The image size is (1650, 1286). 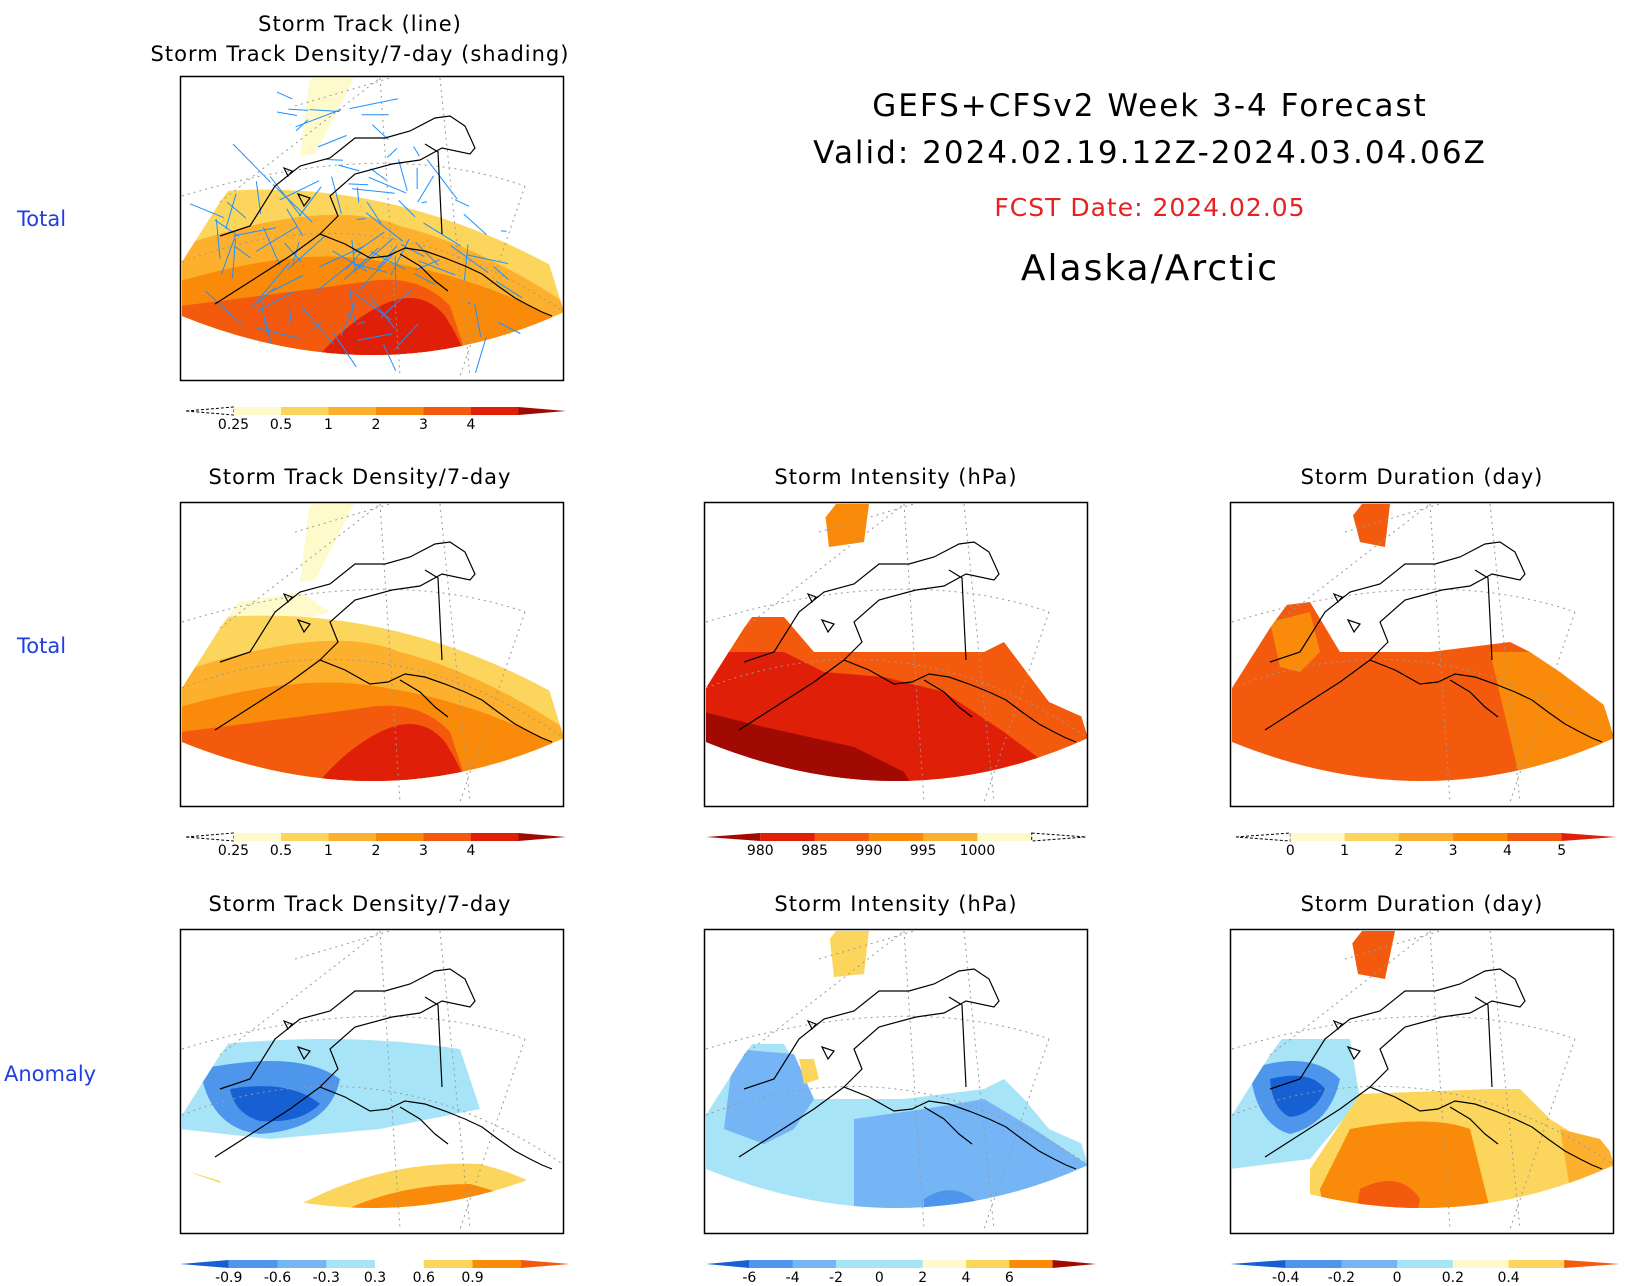 I want to click on colorbar-tick-label: -0.4, so click(x=1285, y=1278).